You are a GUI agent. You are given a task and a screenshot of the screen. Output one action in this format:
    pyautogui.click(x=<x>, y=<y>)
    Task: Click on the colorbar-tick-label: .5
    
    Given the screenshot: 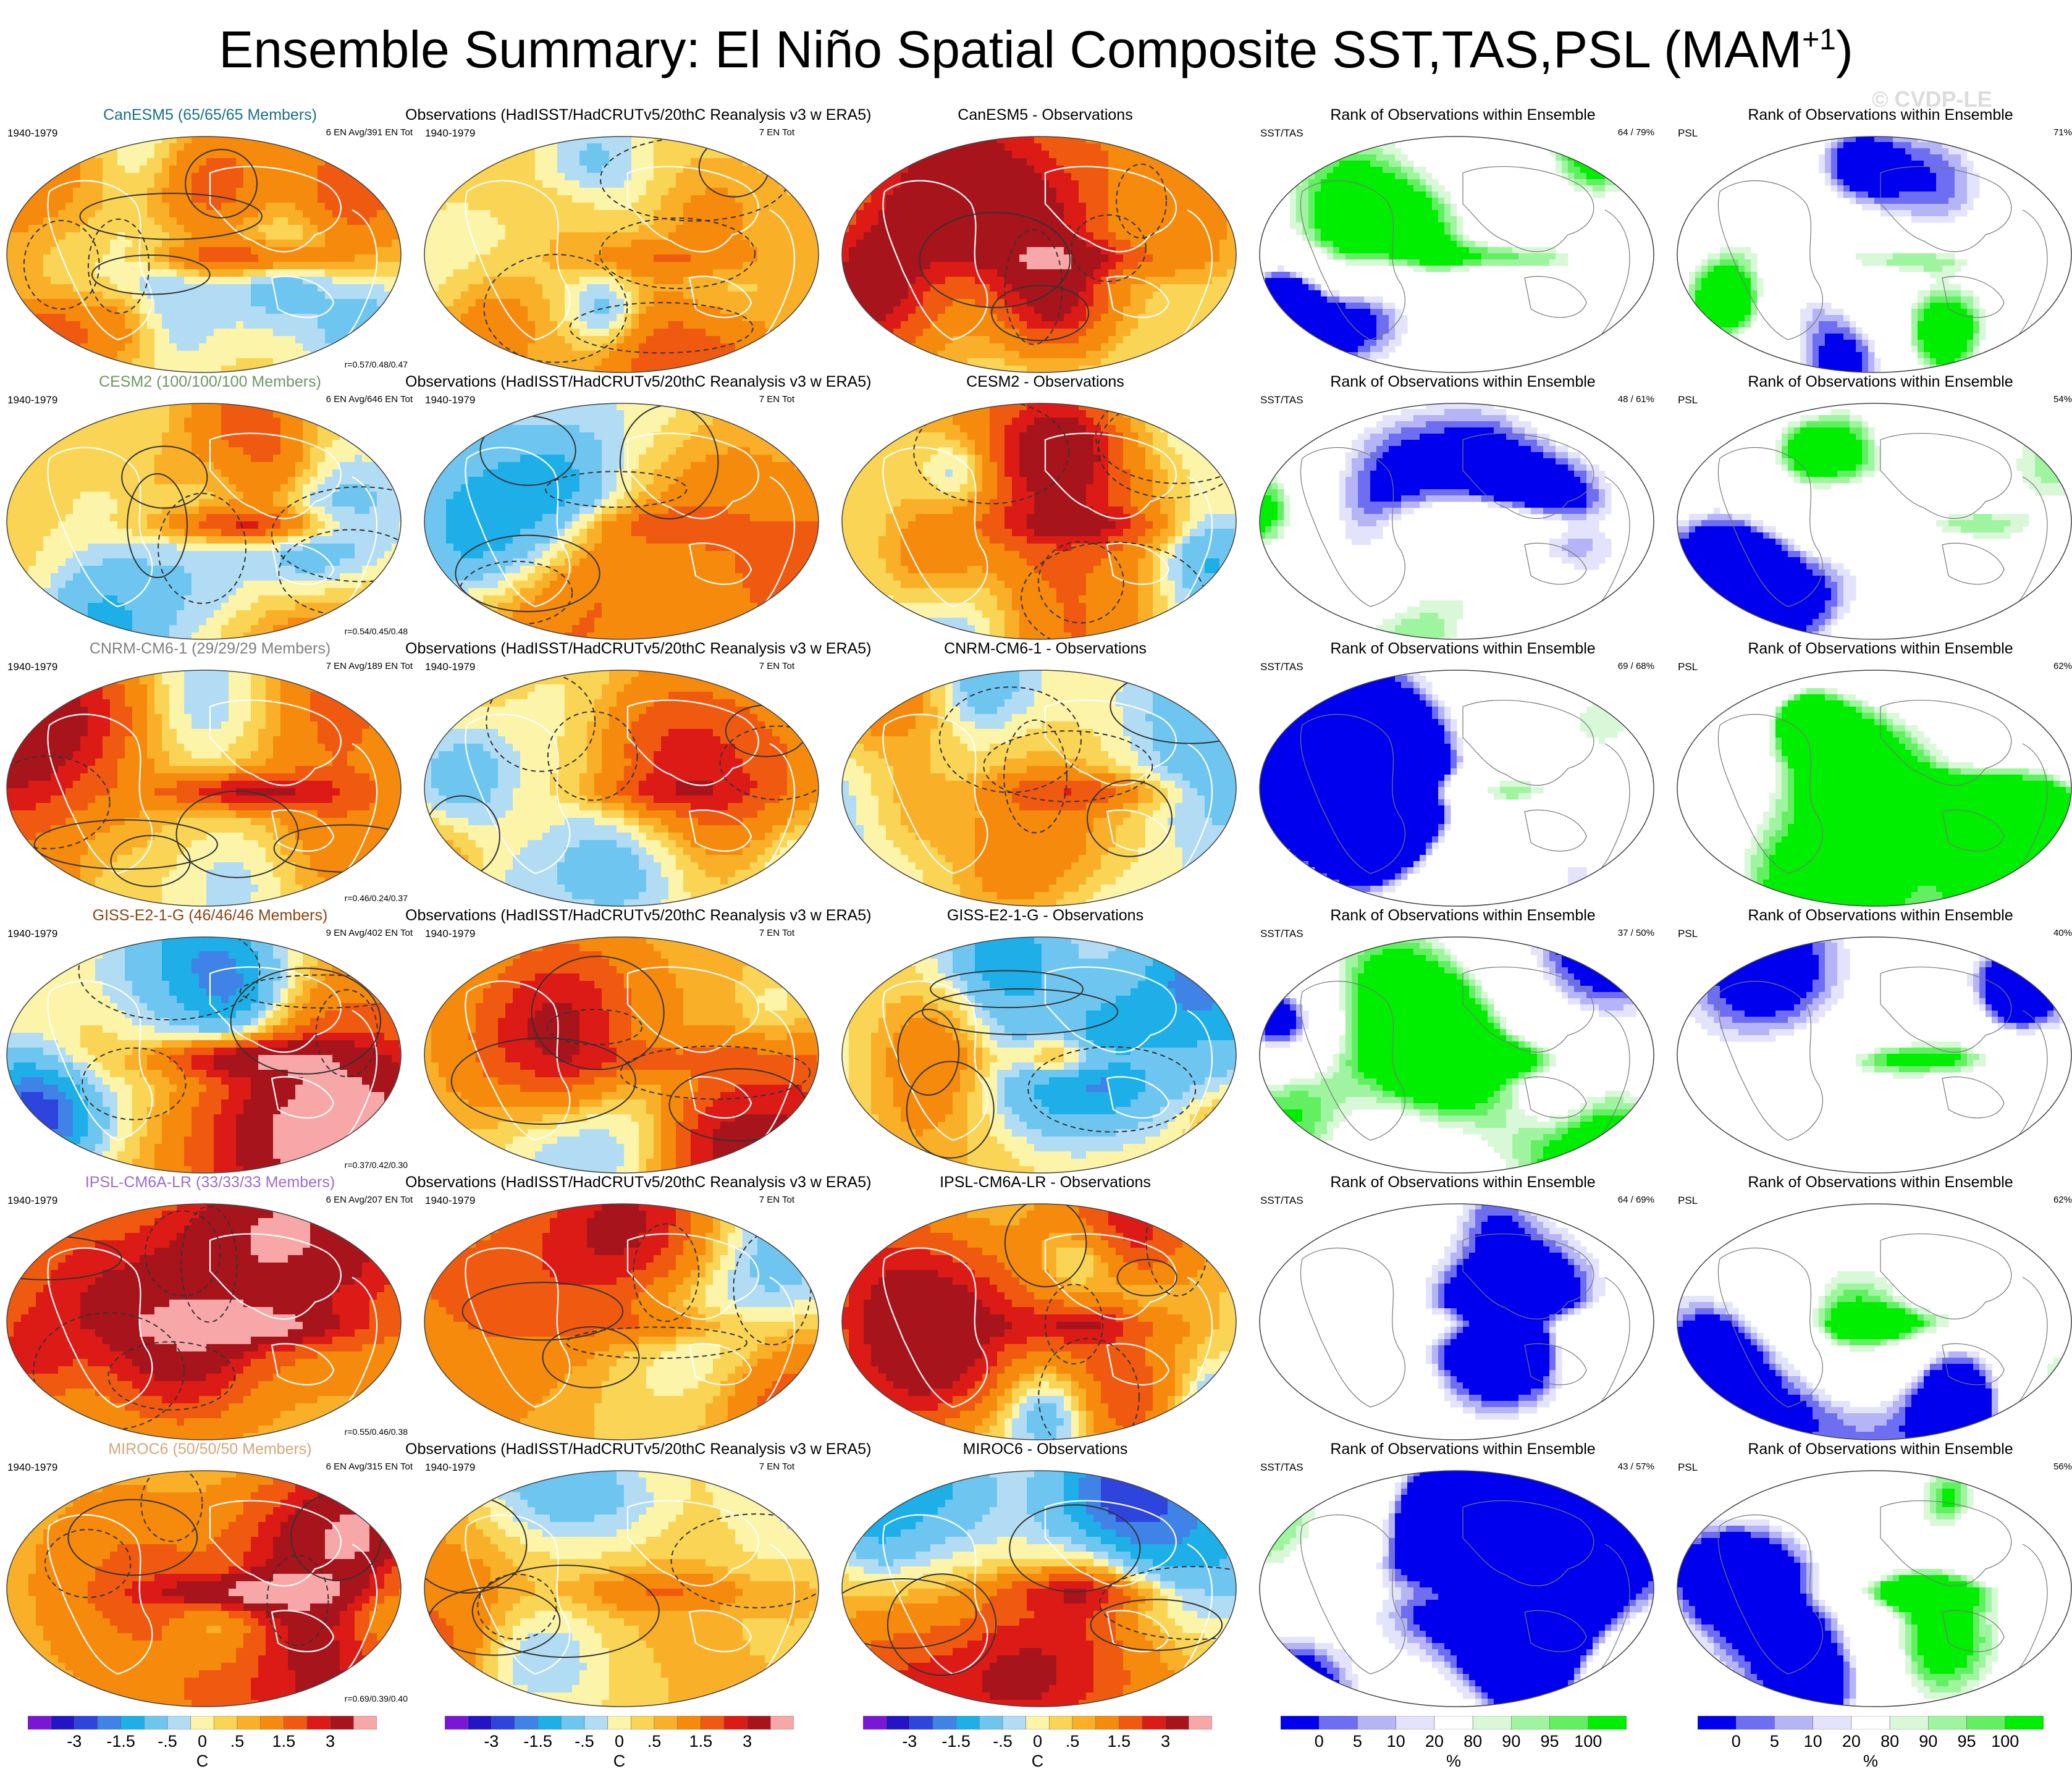 What is the action you would take?
    pyautogui.click(x=238, y=1741)
    